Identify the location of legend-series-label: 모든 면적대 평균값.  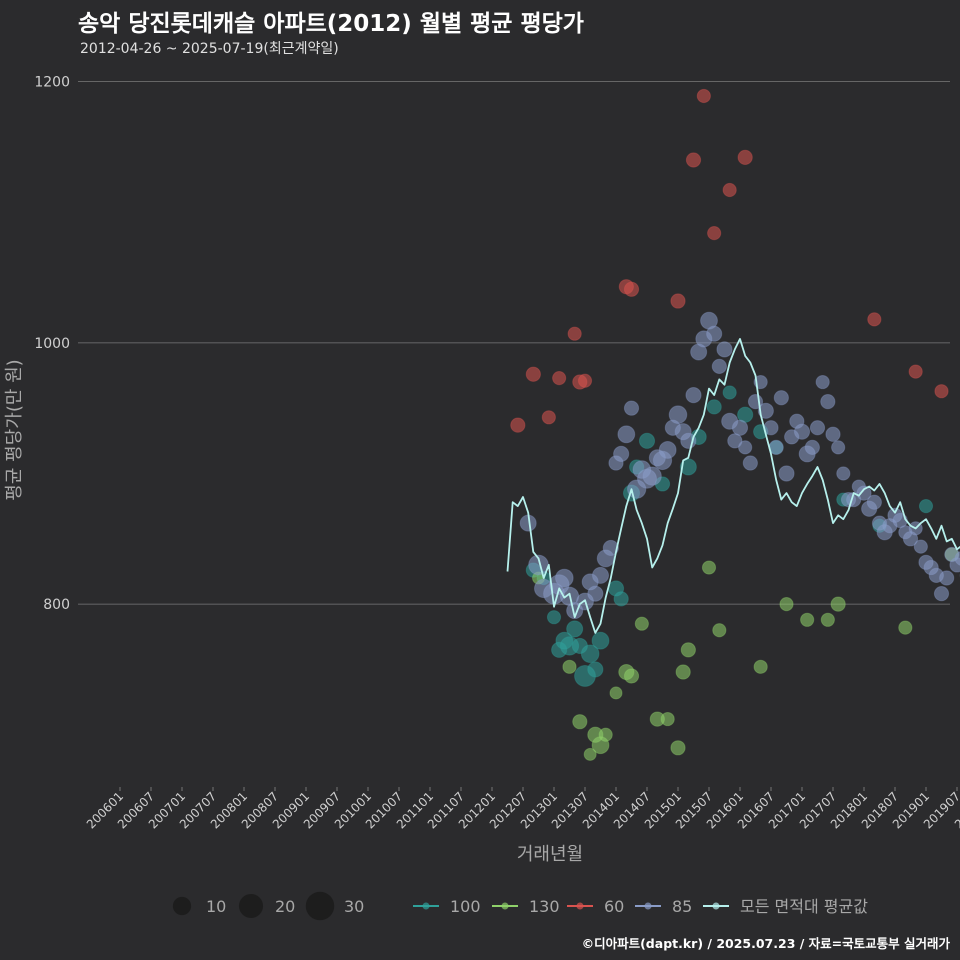
(804, 906).